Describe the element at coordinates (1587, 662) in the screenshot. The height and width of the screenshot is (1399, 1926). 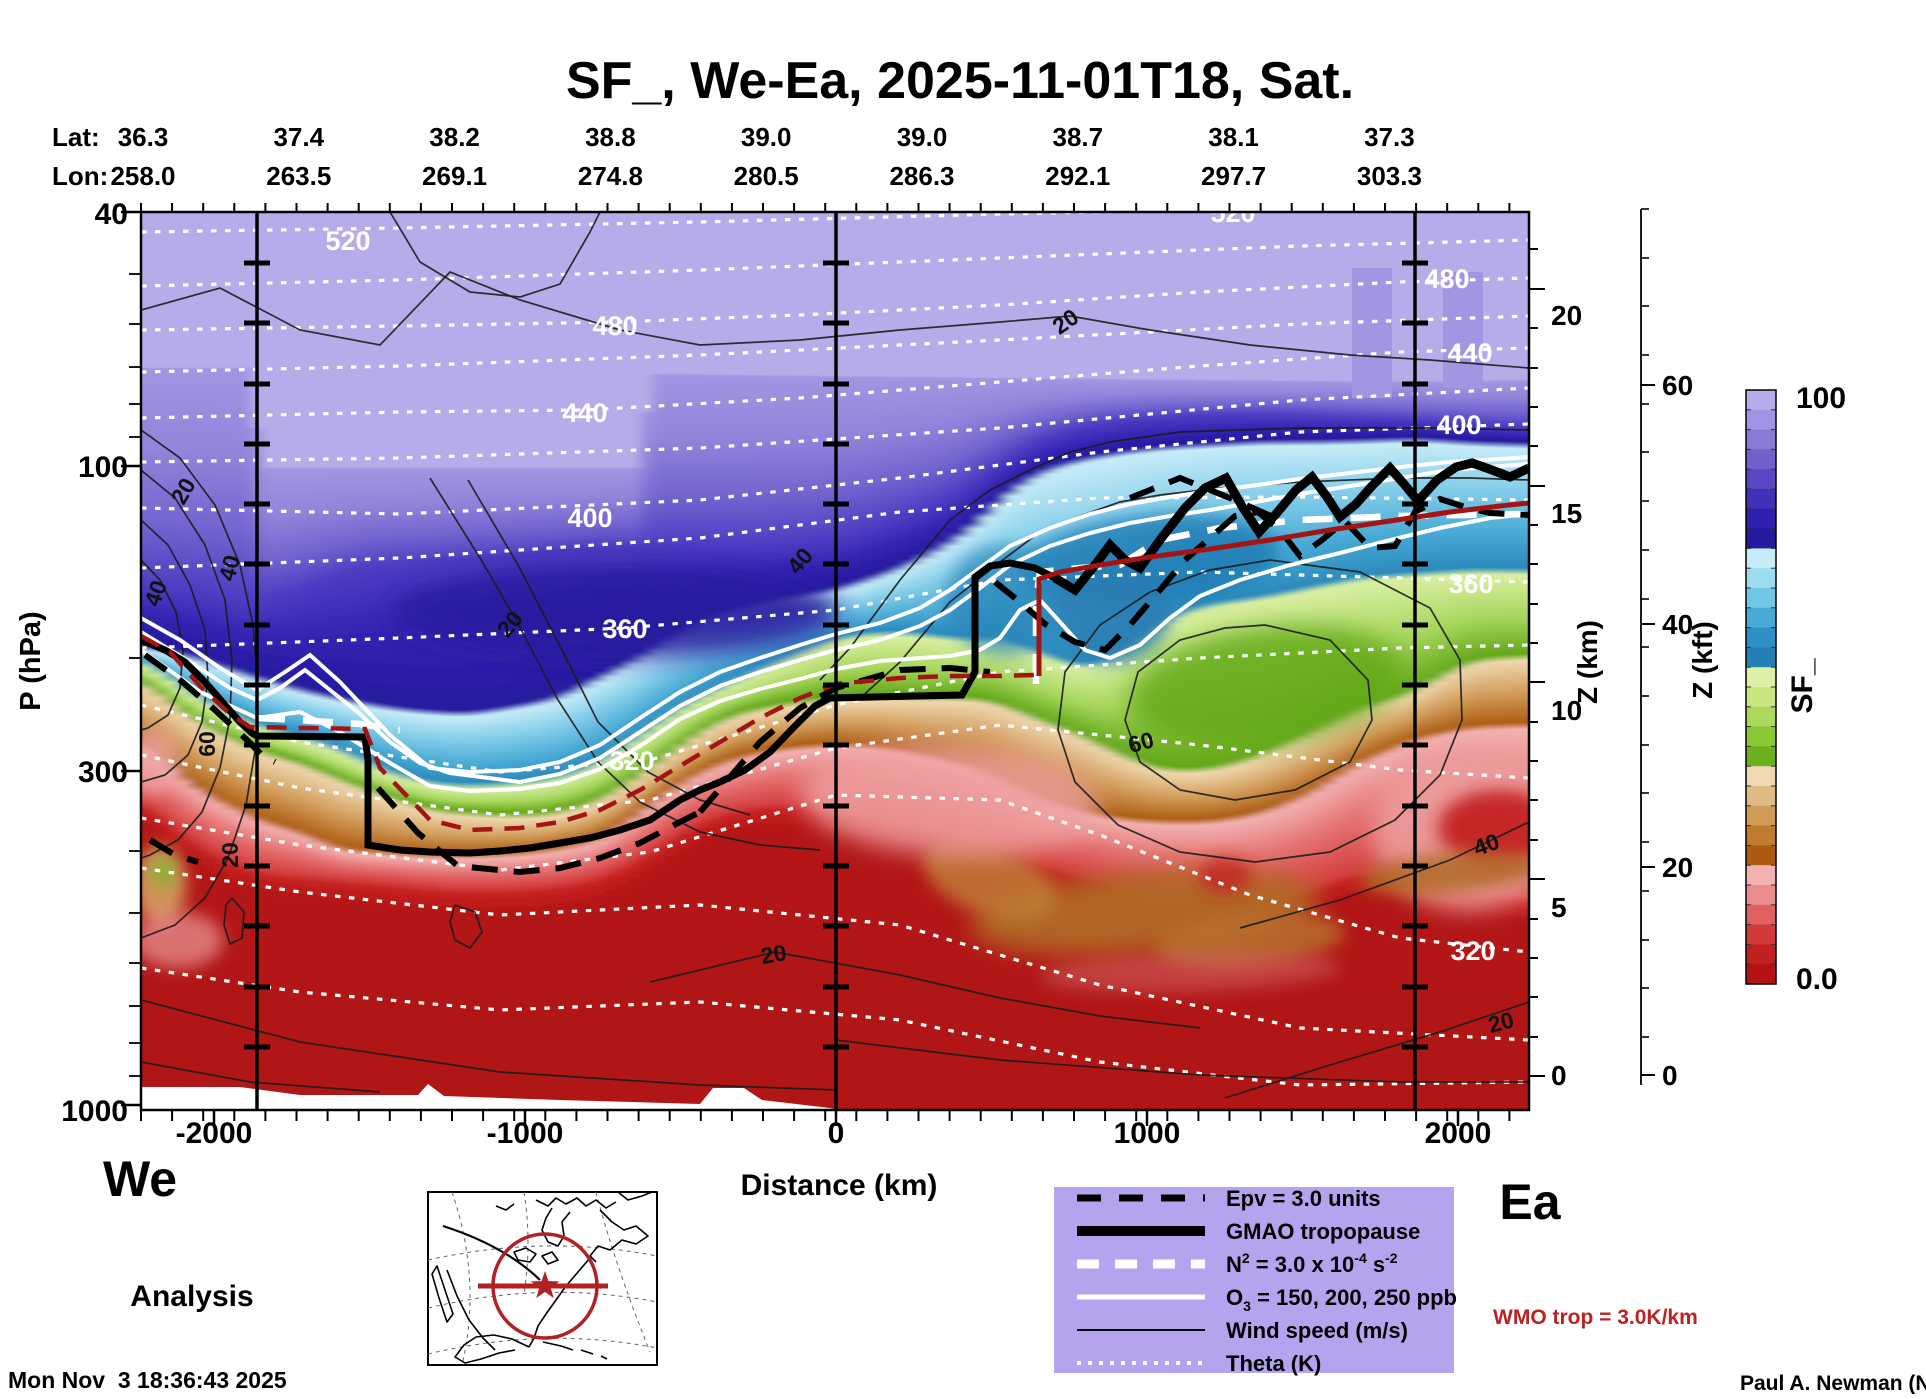
I see `svg-text: Z (km)` at that location.